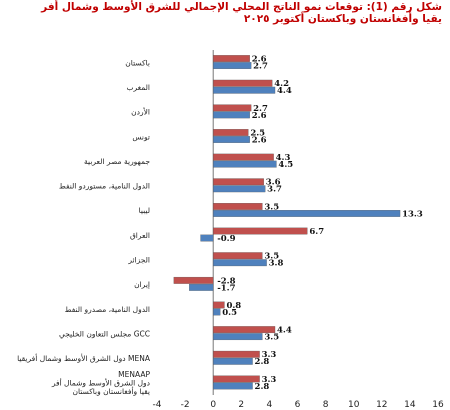  Describe the element at coordinates (226, 239) in the screenshot. I see `data-label: -0.9` at that location.